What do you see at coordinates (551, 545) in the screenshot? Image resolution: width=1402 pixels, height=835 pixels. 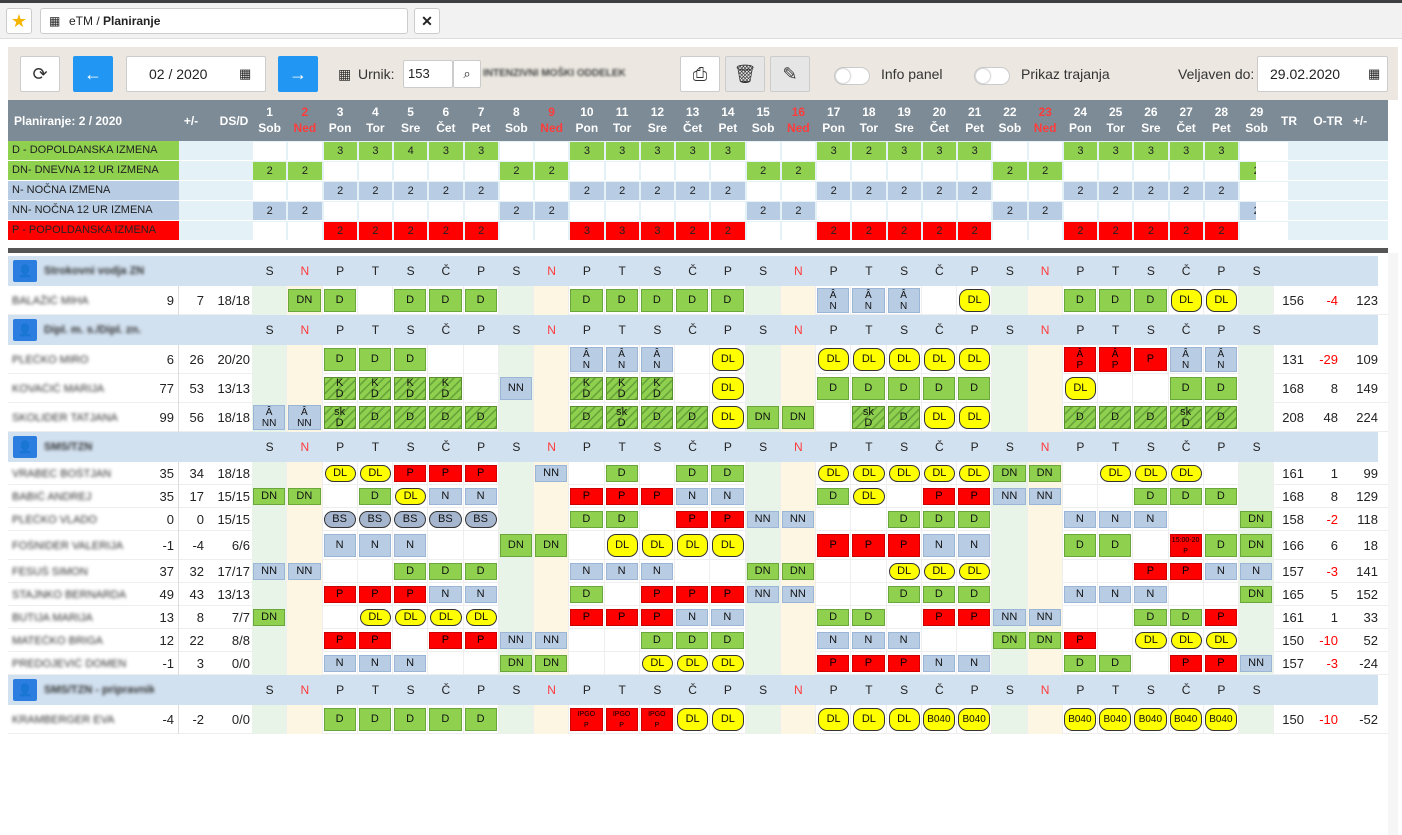 I see `shift-sD: DN` at bounding box center [551, 545].